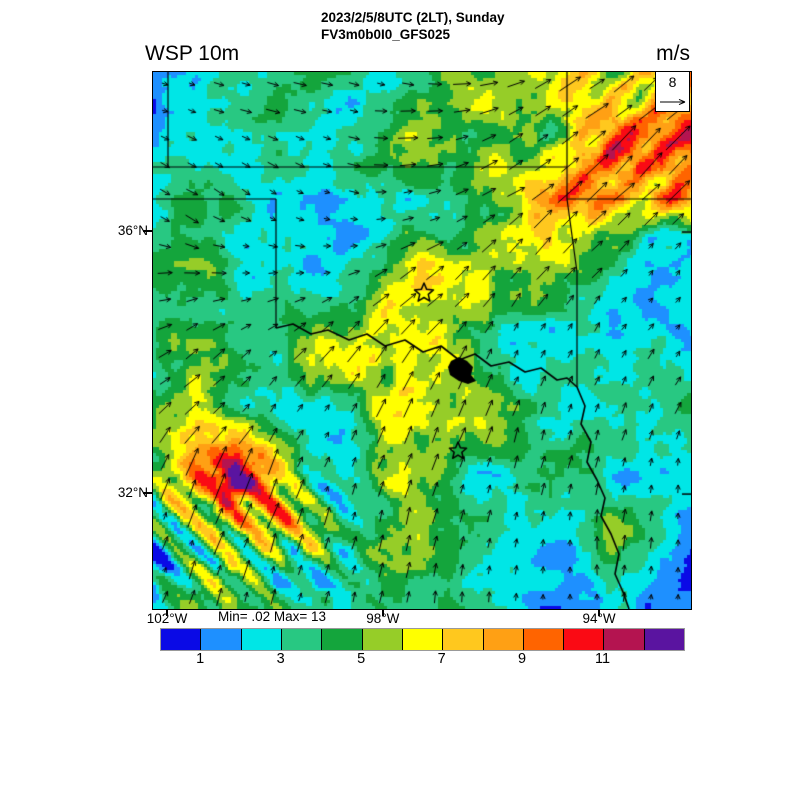 The width and height of the screenshot is (800, 800). I want to click on colorbar-tick-value: 5, so click(361, 659).